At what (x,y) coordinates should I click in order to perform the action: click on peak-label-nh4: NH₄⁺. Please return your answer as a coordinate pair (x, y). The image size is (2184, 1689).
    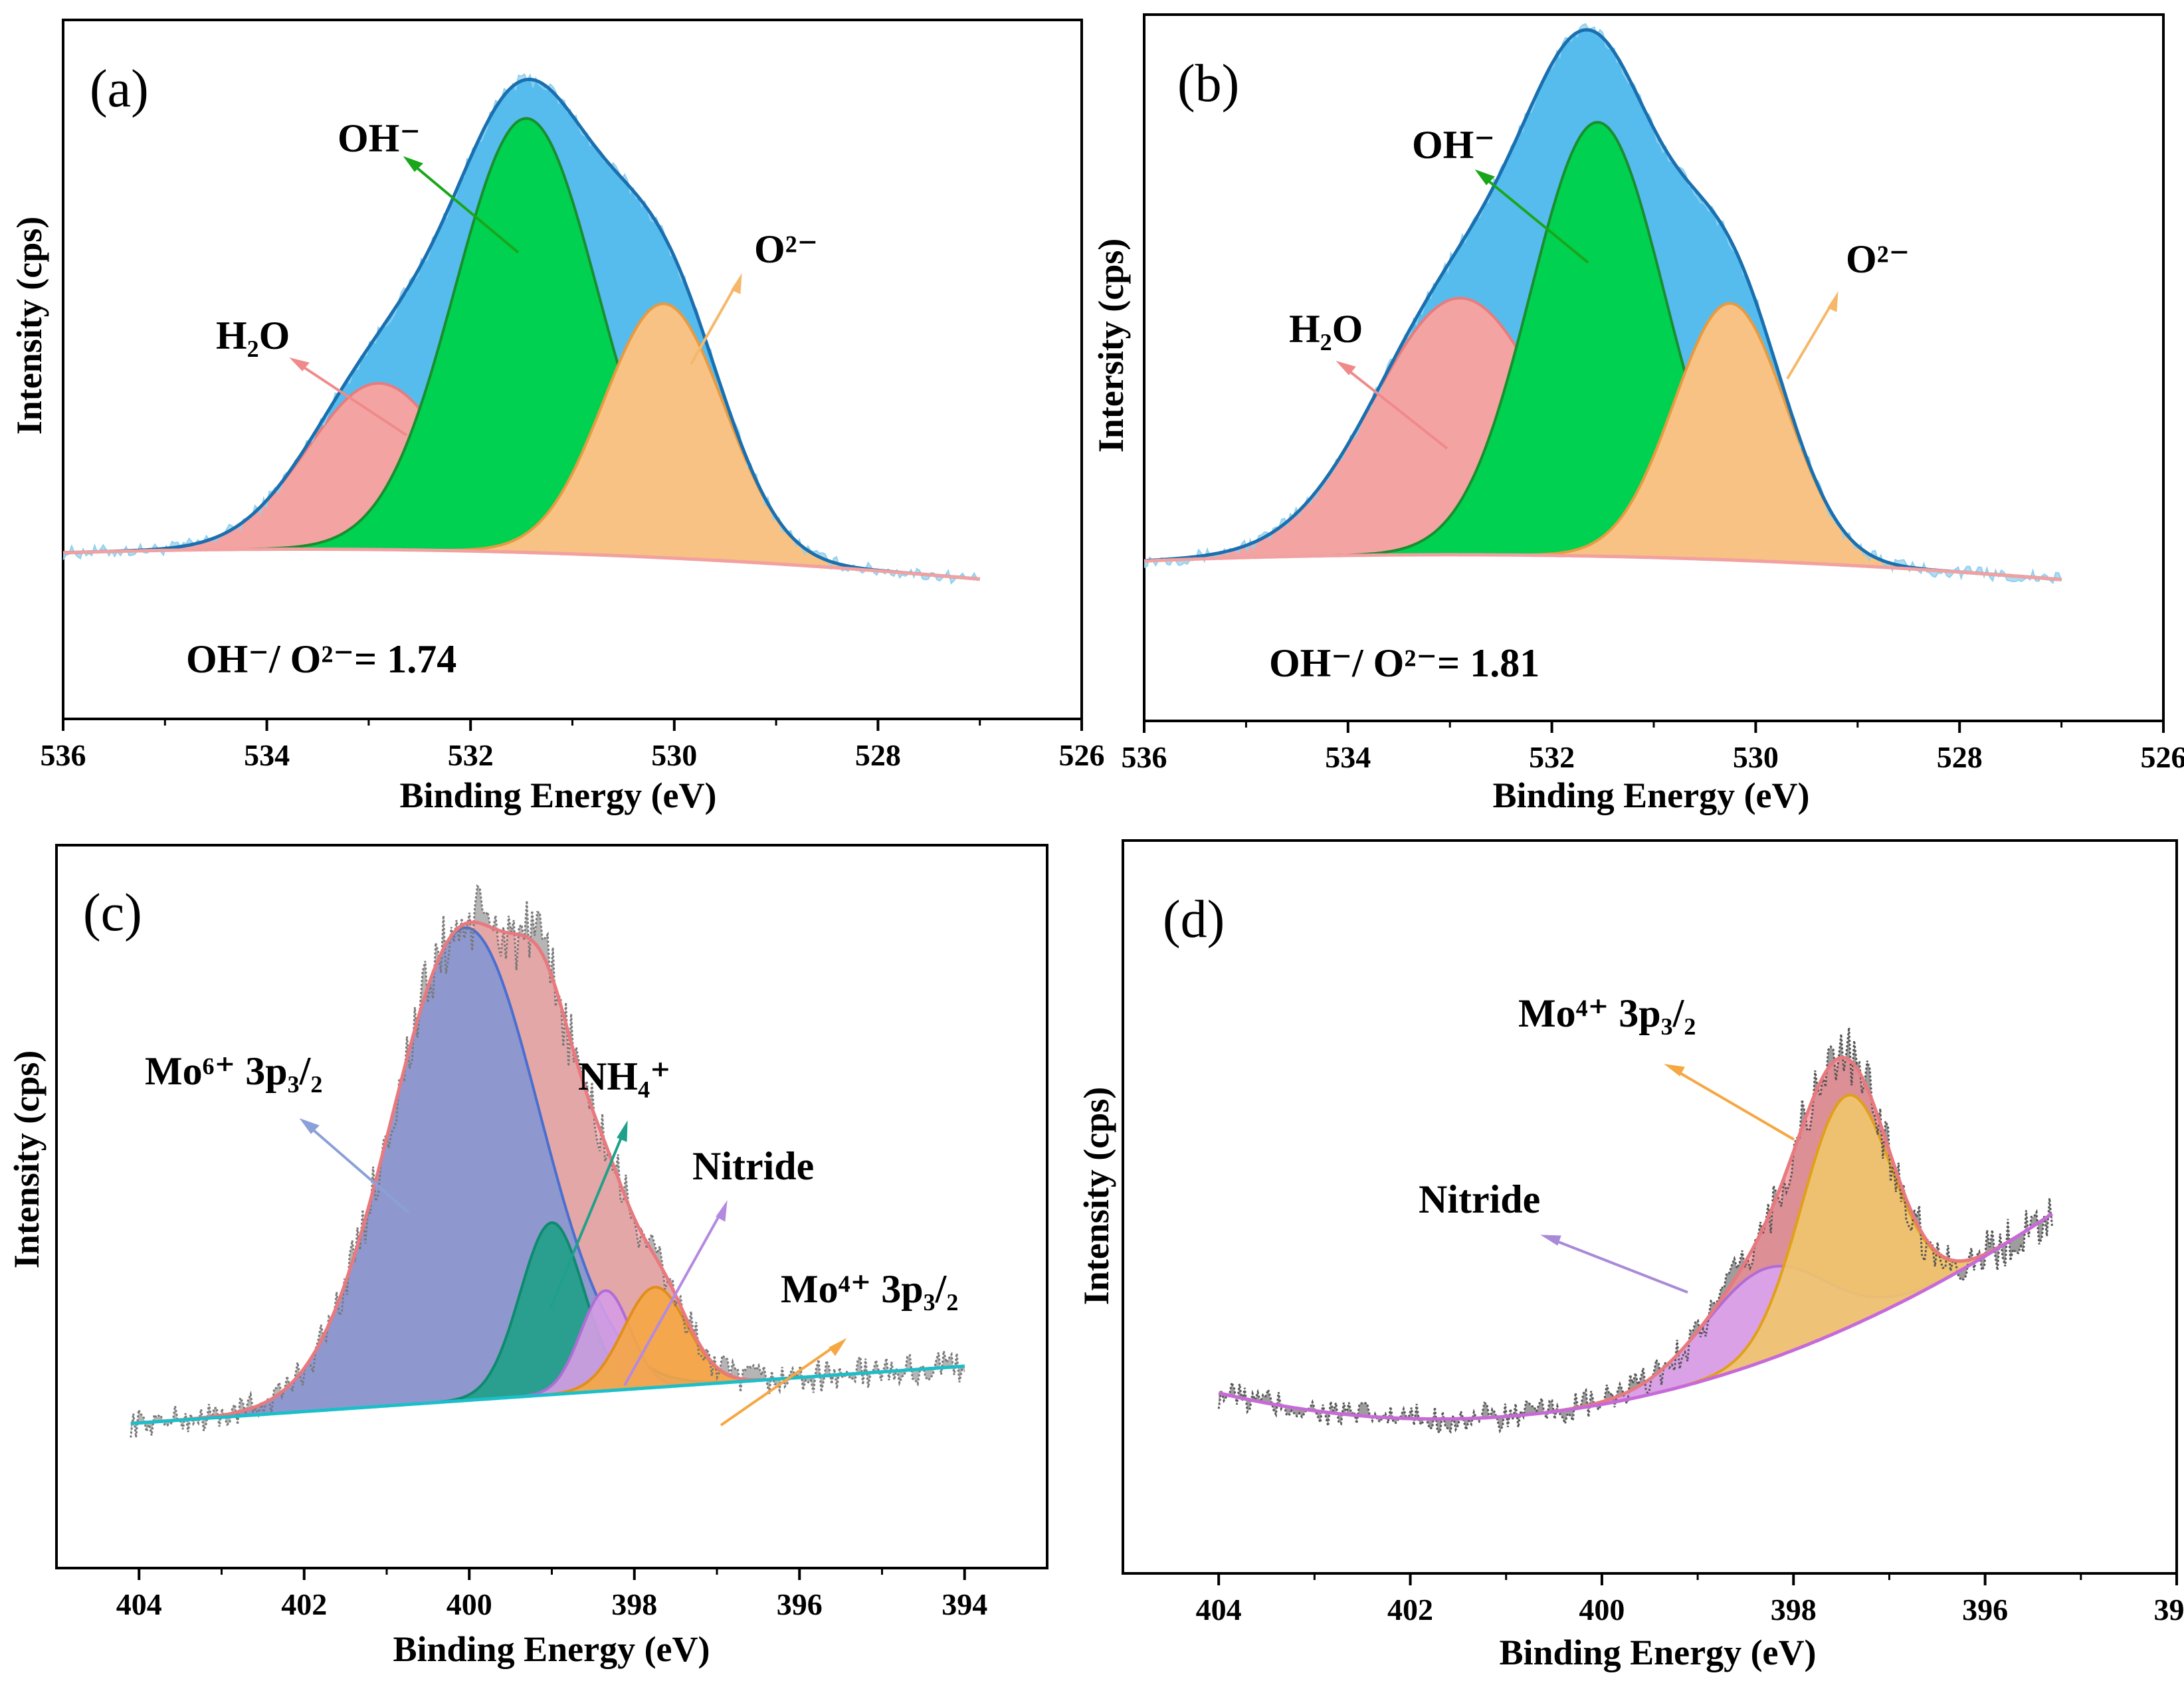
    Looking at the image, I should click on (624, 1076).